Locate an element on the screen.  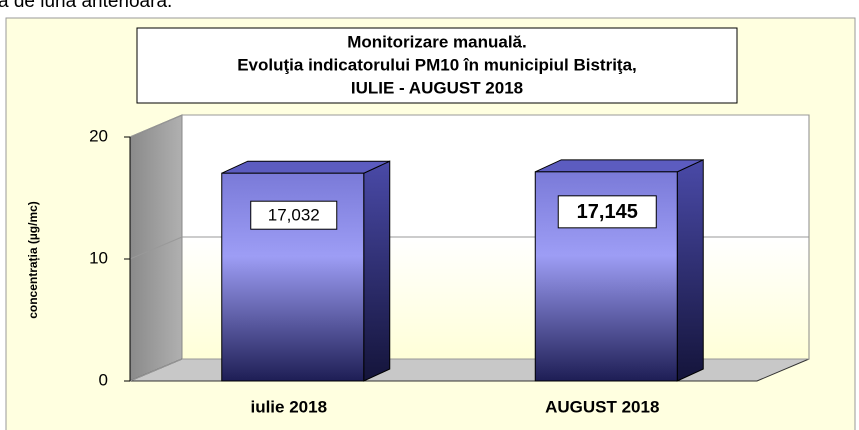
y-tick-label: 0 is located at coordinates (103, 379).